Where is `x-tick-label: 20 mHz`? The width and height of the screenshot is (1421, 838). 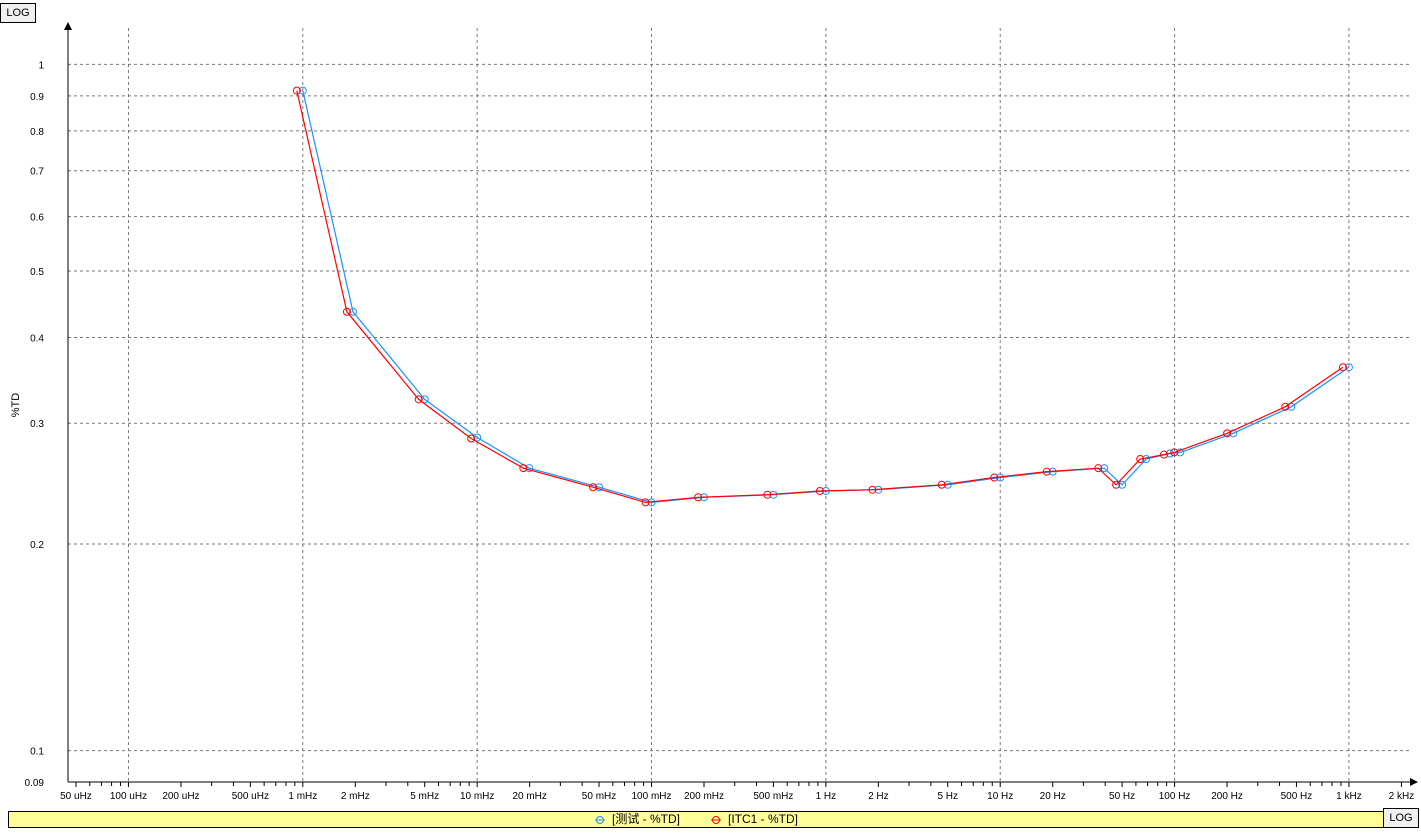
x-tick-label: 20 mHz is located at coordinates (529, 796).